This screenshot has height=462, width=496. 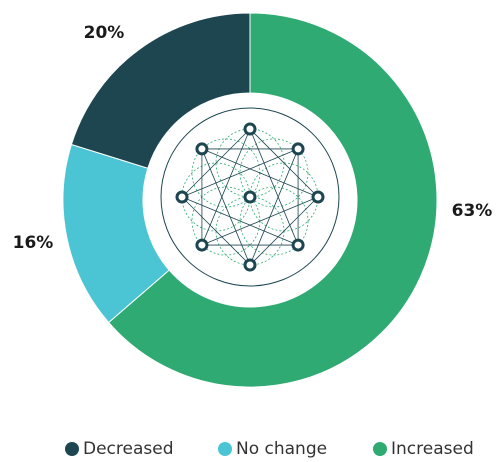 I want to click on data-label: 16%, so click(x=33, y=243).